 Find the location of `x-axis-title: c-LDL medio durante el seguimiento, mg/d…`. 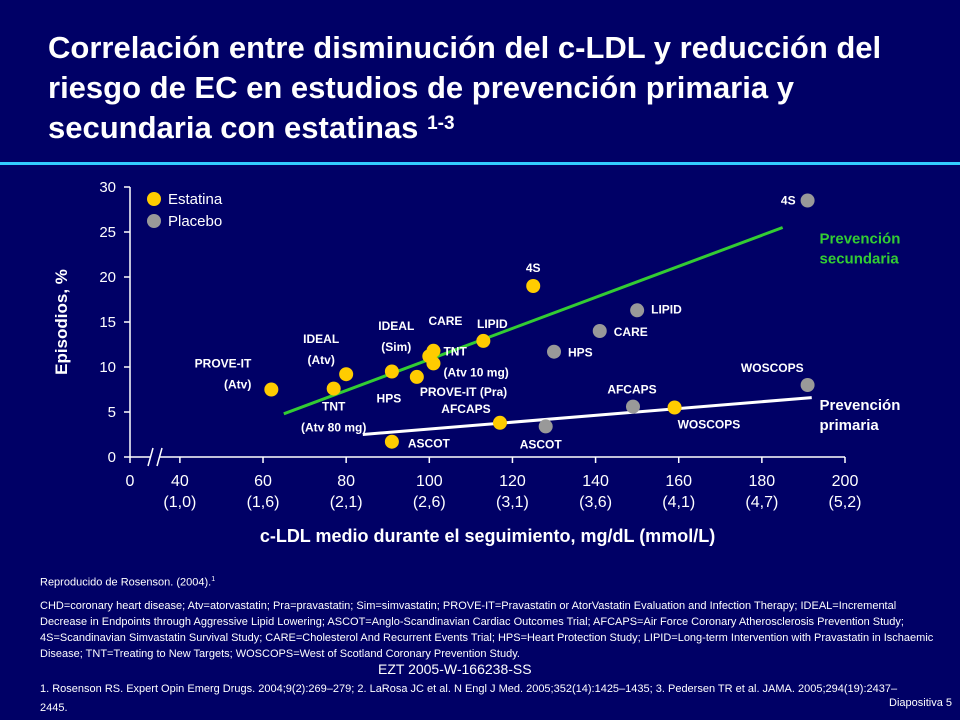

x-axis-title: c-LDL medio durante el seguimiento, mg/d… is located at coordinates (487, 536).